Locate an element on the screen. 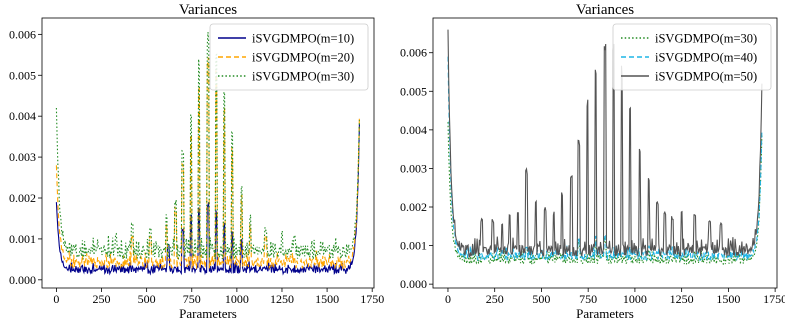 This screenshot has width=785, height=324. legend-label: iSVGDMPO(m=50) is located at coordinates (706, 77).